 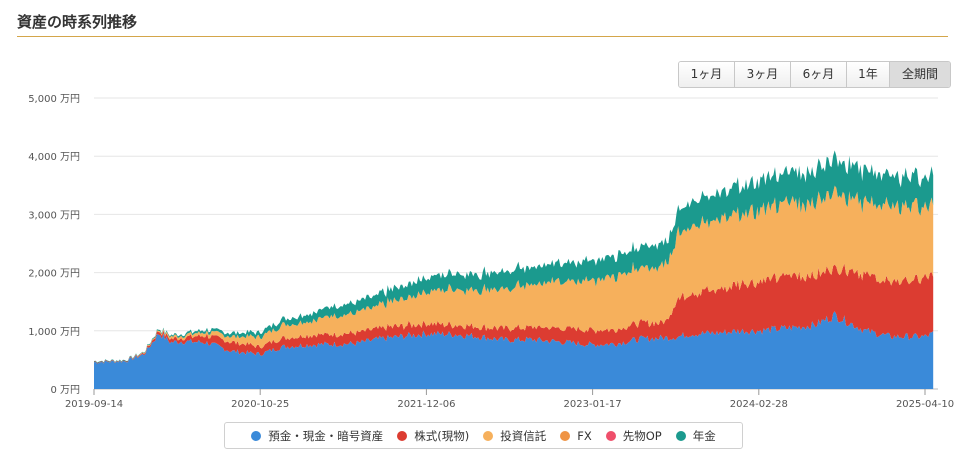 I want to click on x-tick-label: 2025-04-10, so click(x=925, y=404).